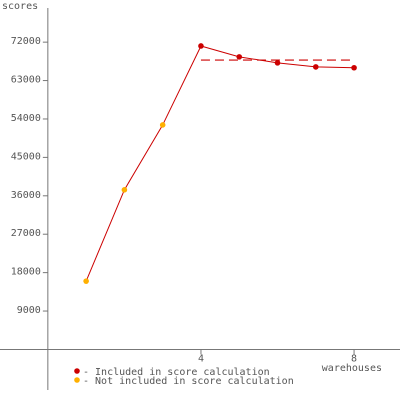 The image size is (400, 400). What do you see at coordinates (26, 156) in the screenshot?
I see `y-tick-label: 45000` at bounding box center [26, 156].